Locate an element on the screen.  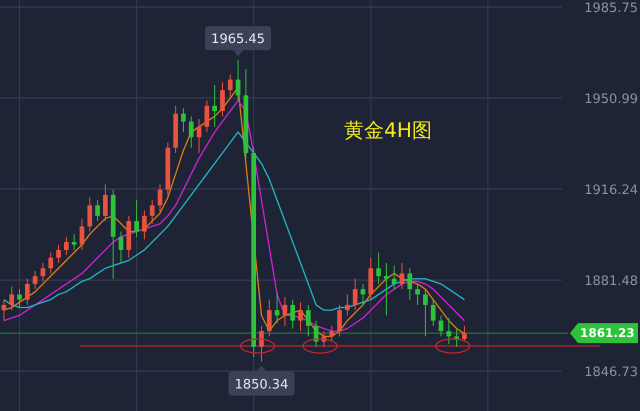
y-tick-label: 1916.24 is located at coordinates (611, 190).